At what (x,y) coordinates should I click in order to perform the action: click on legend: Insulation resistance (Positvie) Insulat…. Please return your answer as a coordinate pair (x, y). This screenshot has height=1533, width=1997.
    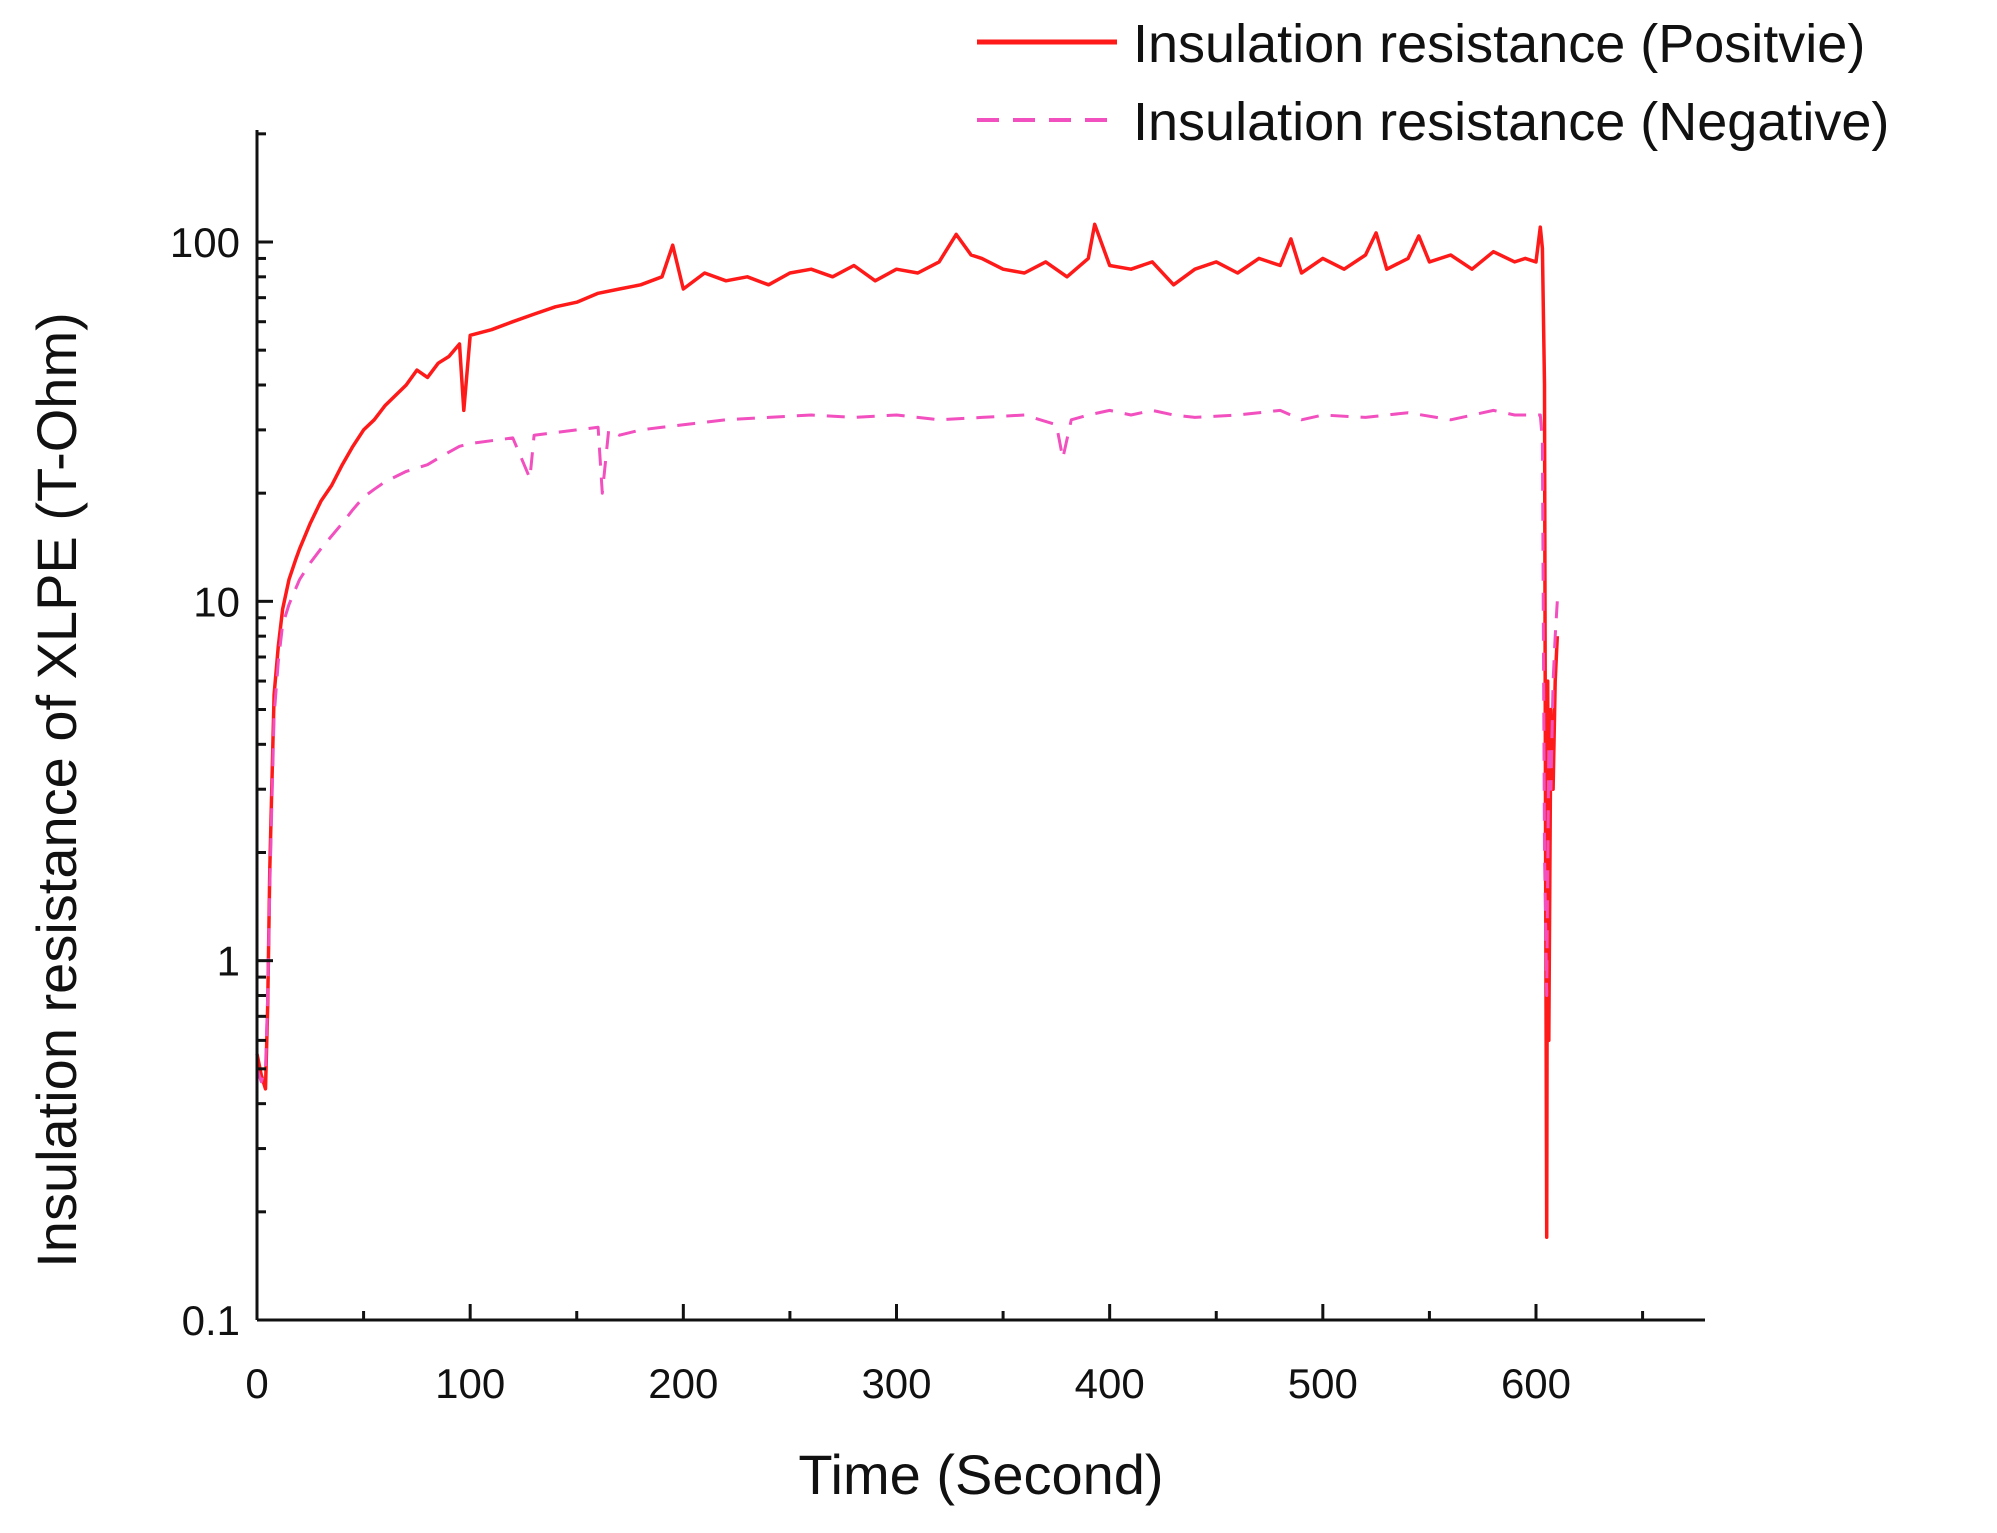
    Looking at the image, I should click on (1433, 83).